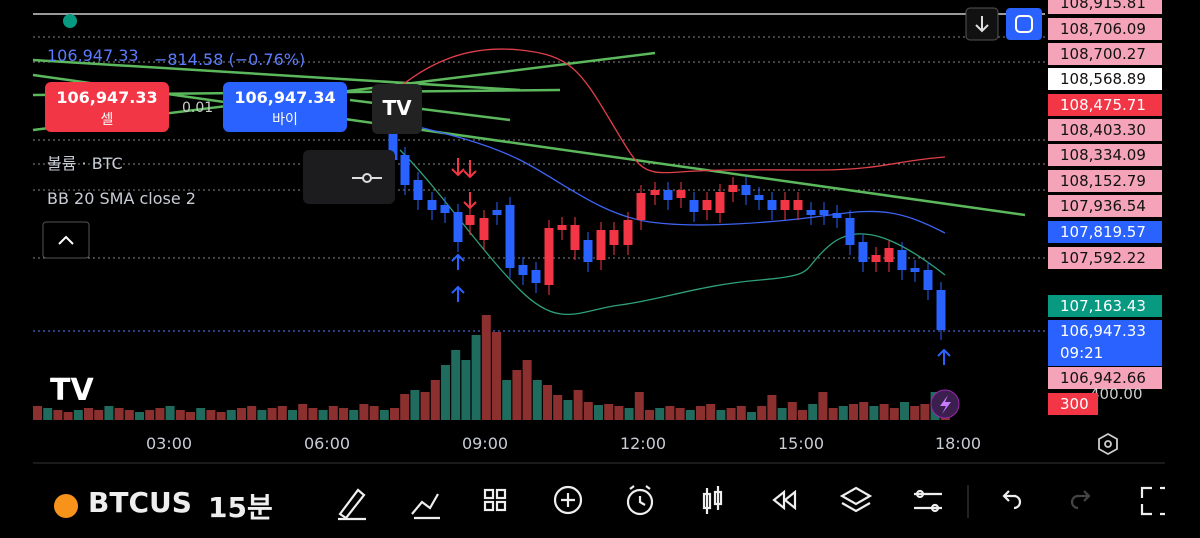  Describe the element at coordinates (1105, 54) in the screenshot. I see `price-label: 108,700.27` at that location.